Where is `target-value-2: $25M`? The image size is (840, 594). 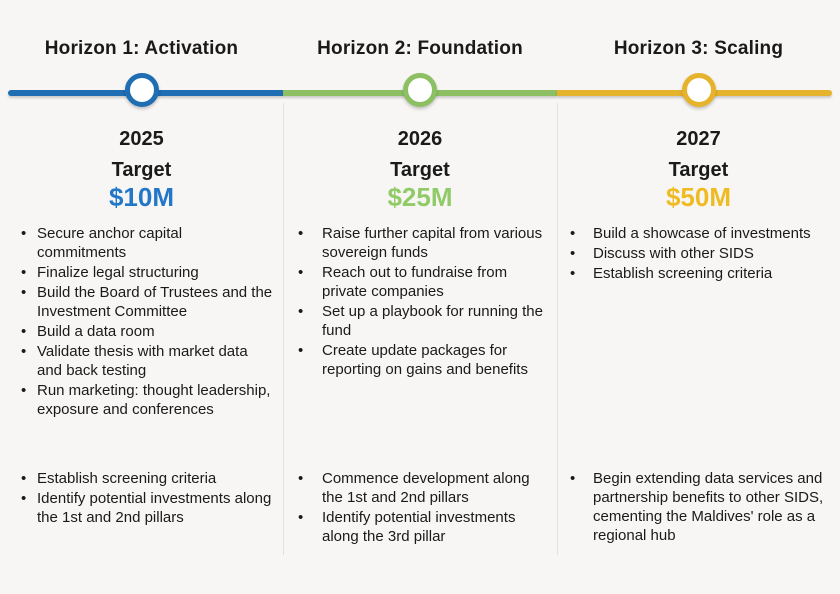
target-value-2: $25M is located at coordinates (420, 197).